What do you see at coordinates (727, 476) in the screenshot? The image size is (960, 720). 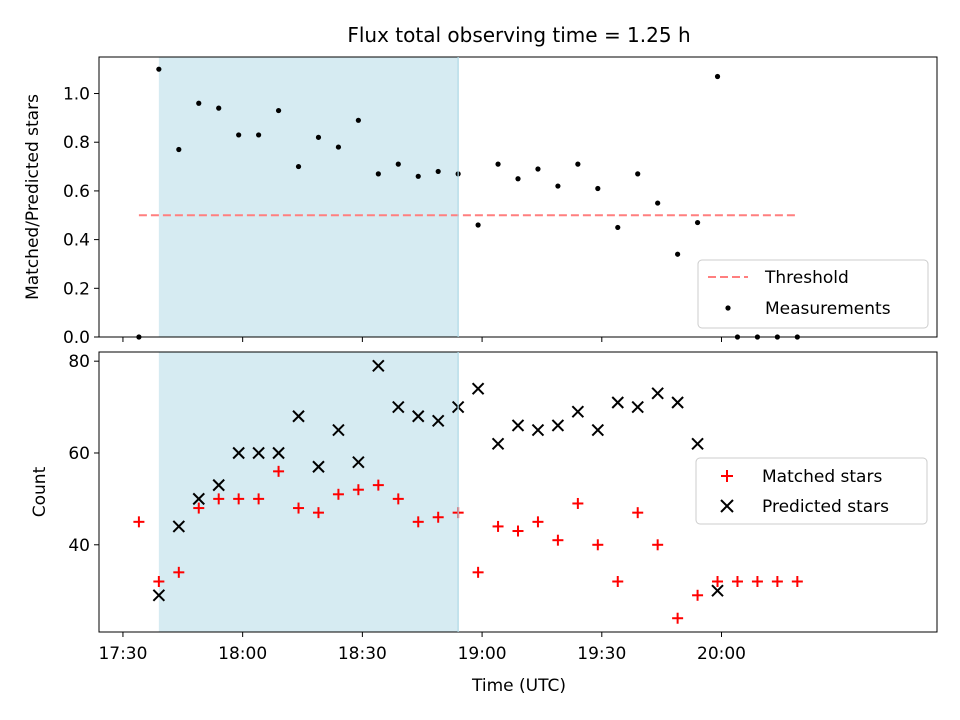 I see `legend-matched-swatch` at bounding box center [727, 476].